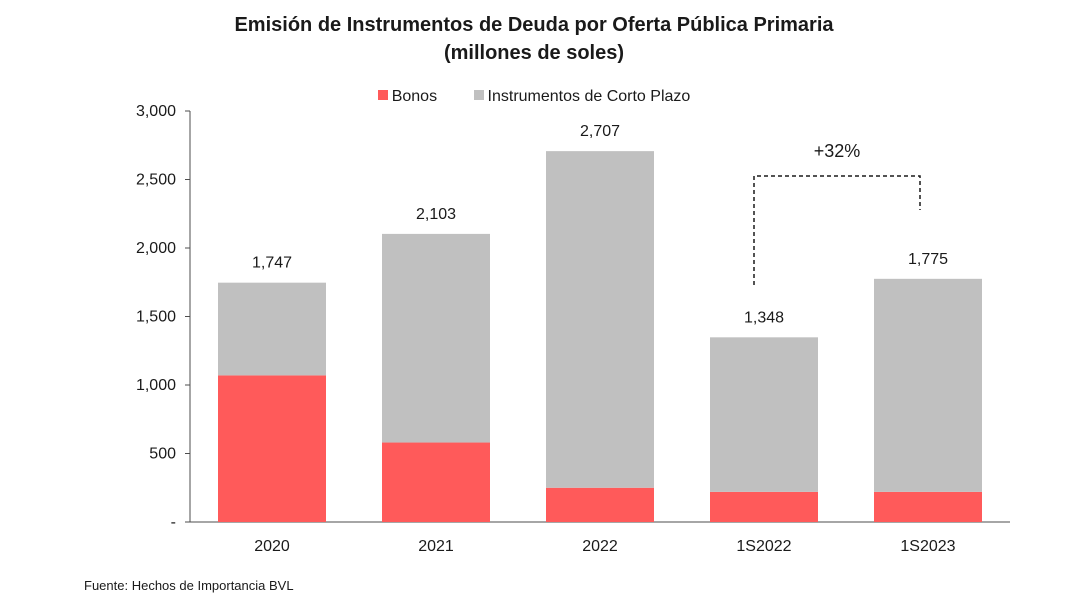 The width and height of the screenshot is (1068, 600). Describe the element at coordinates (837, 151) in the screenshot. I see `growth-annotation-label: +32%` at that location.